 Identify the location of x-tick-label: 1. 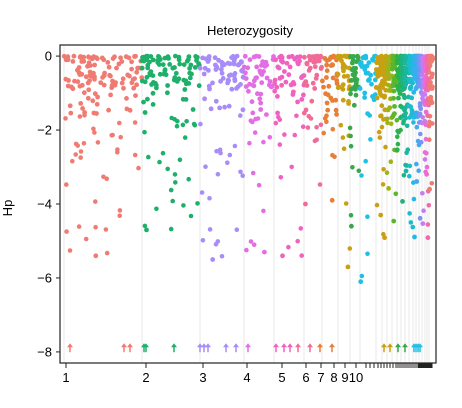
(65, 377).